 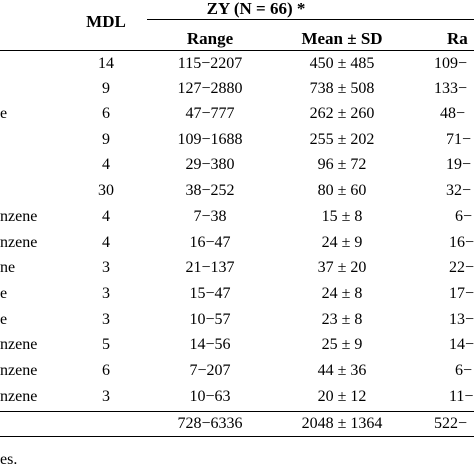 I want to click on row-range-cut: 133−, so click(x=451, y=88).